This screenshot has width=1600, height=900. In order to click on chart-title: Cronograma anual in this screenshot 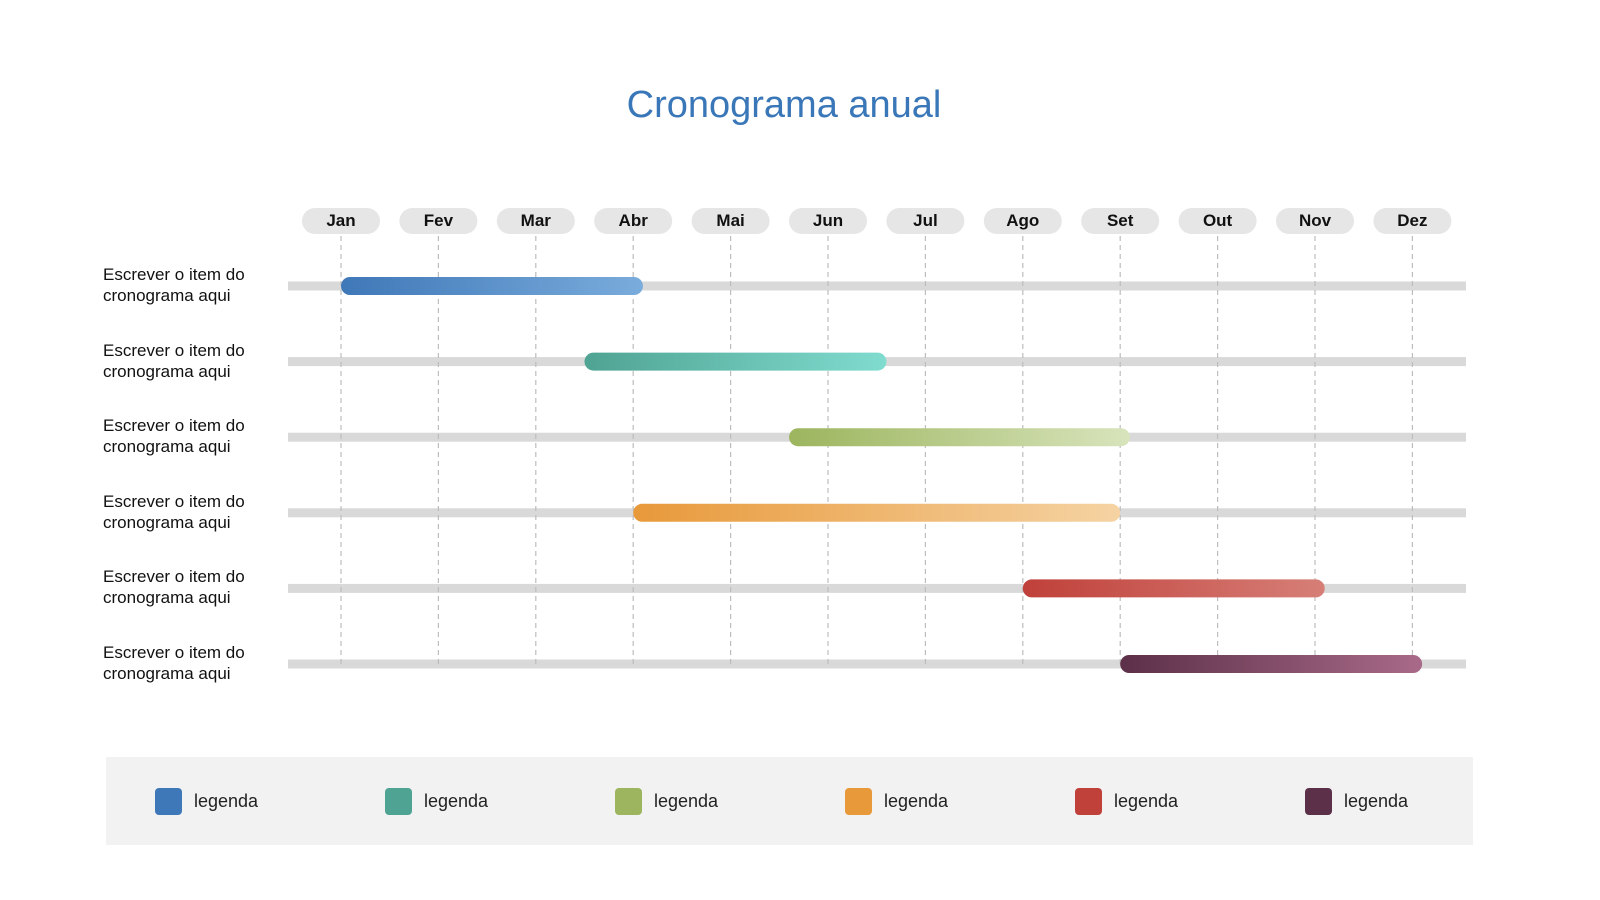, I will do `click(784, 105)`.